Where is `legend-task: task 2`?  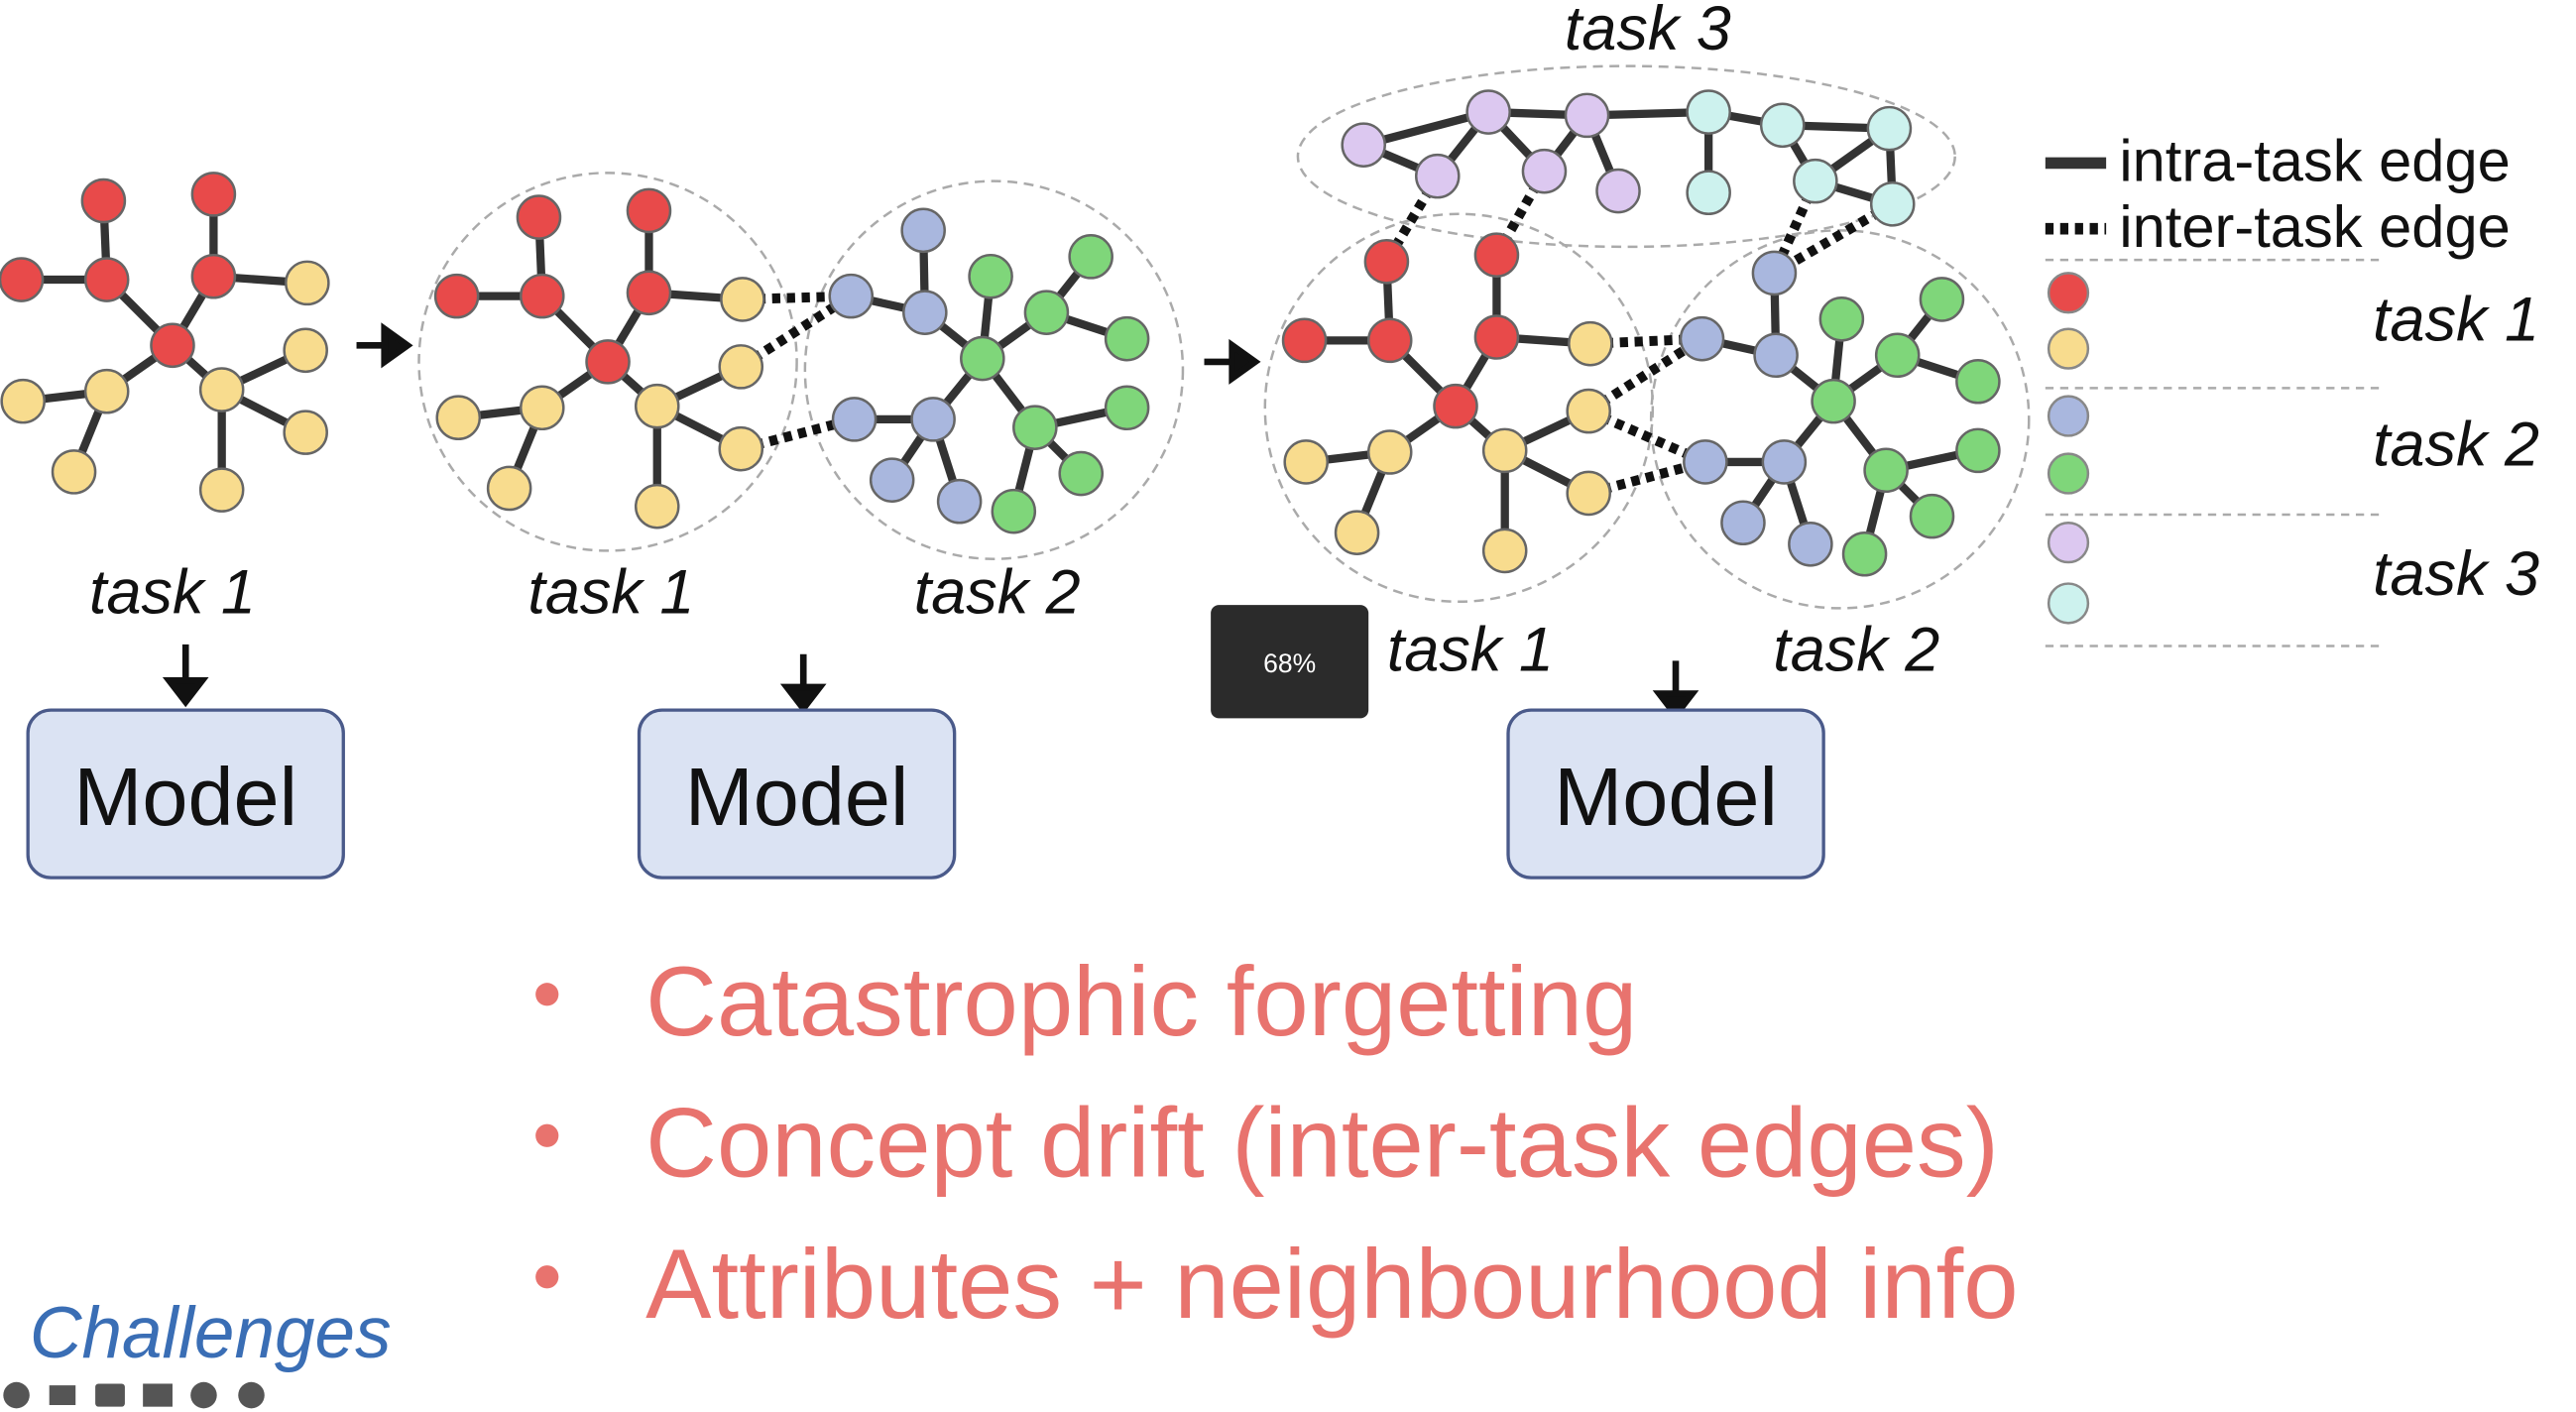 legend-task: task 2 is located at coordinates (2456, 445).